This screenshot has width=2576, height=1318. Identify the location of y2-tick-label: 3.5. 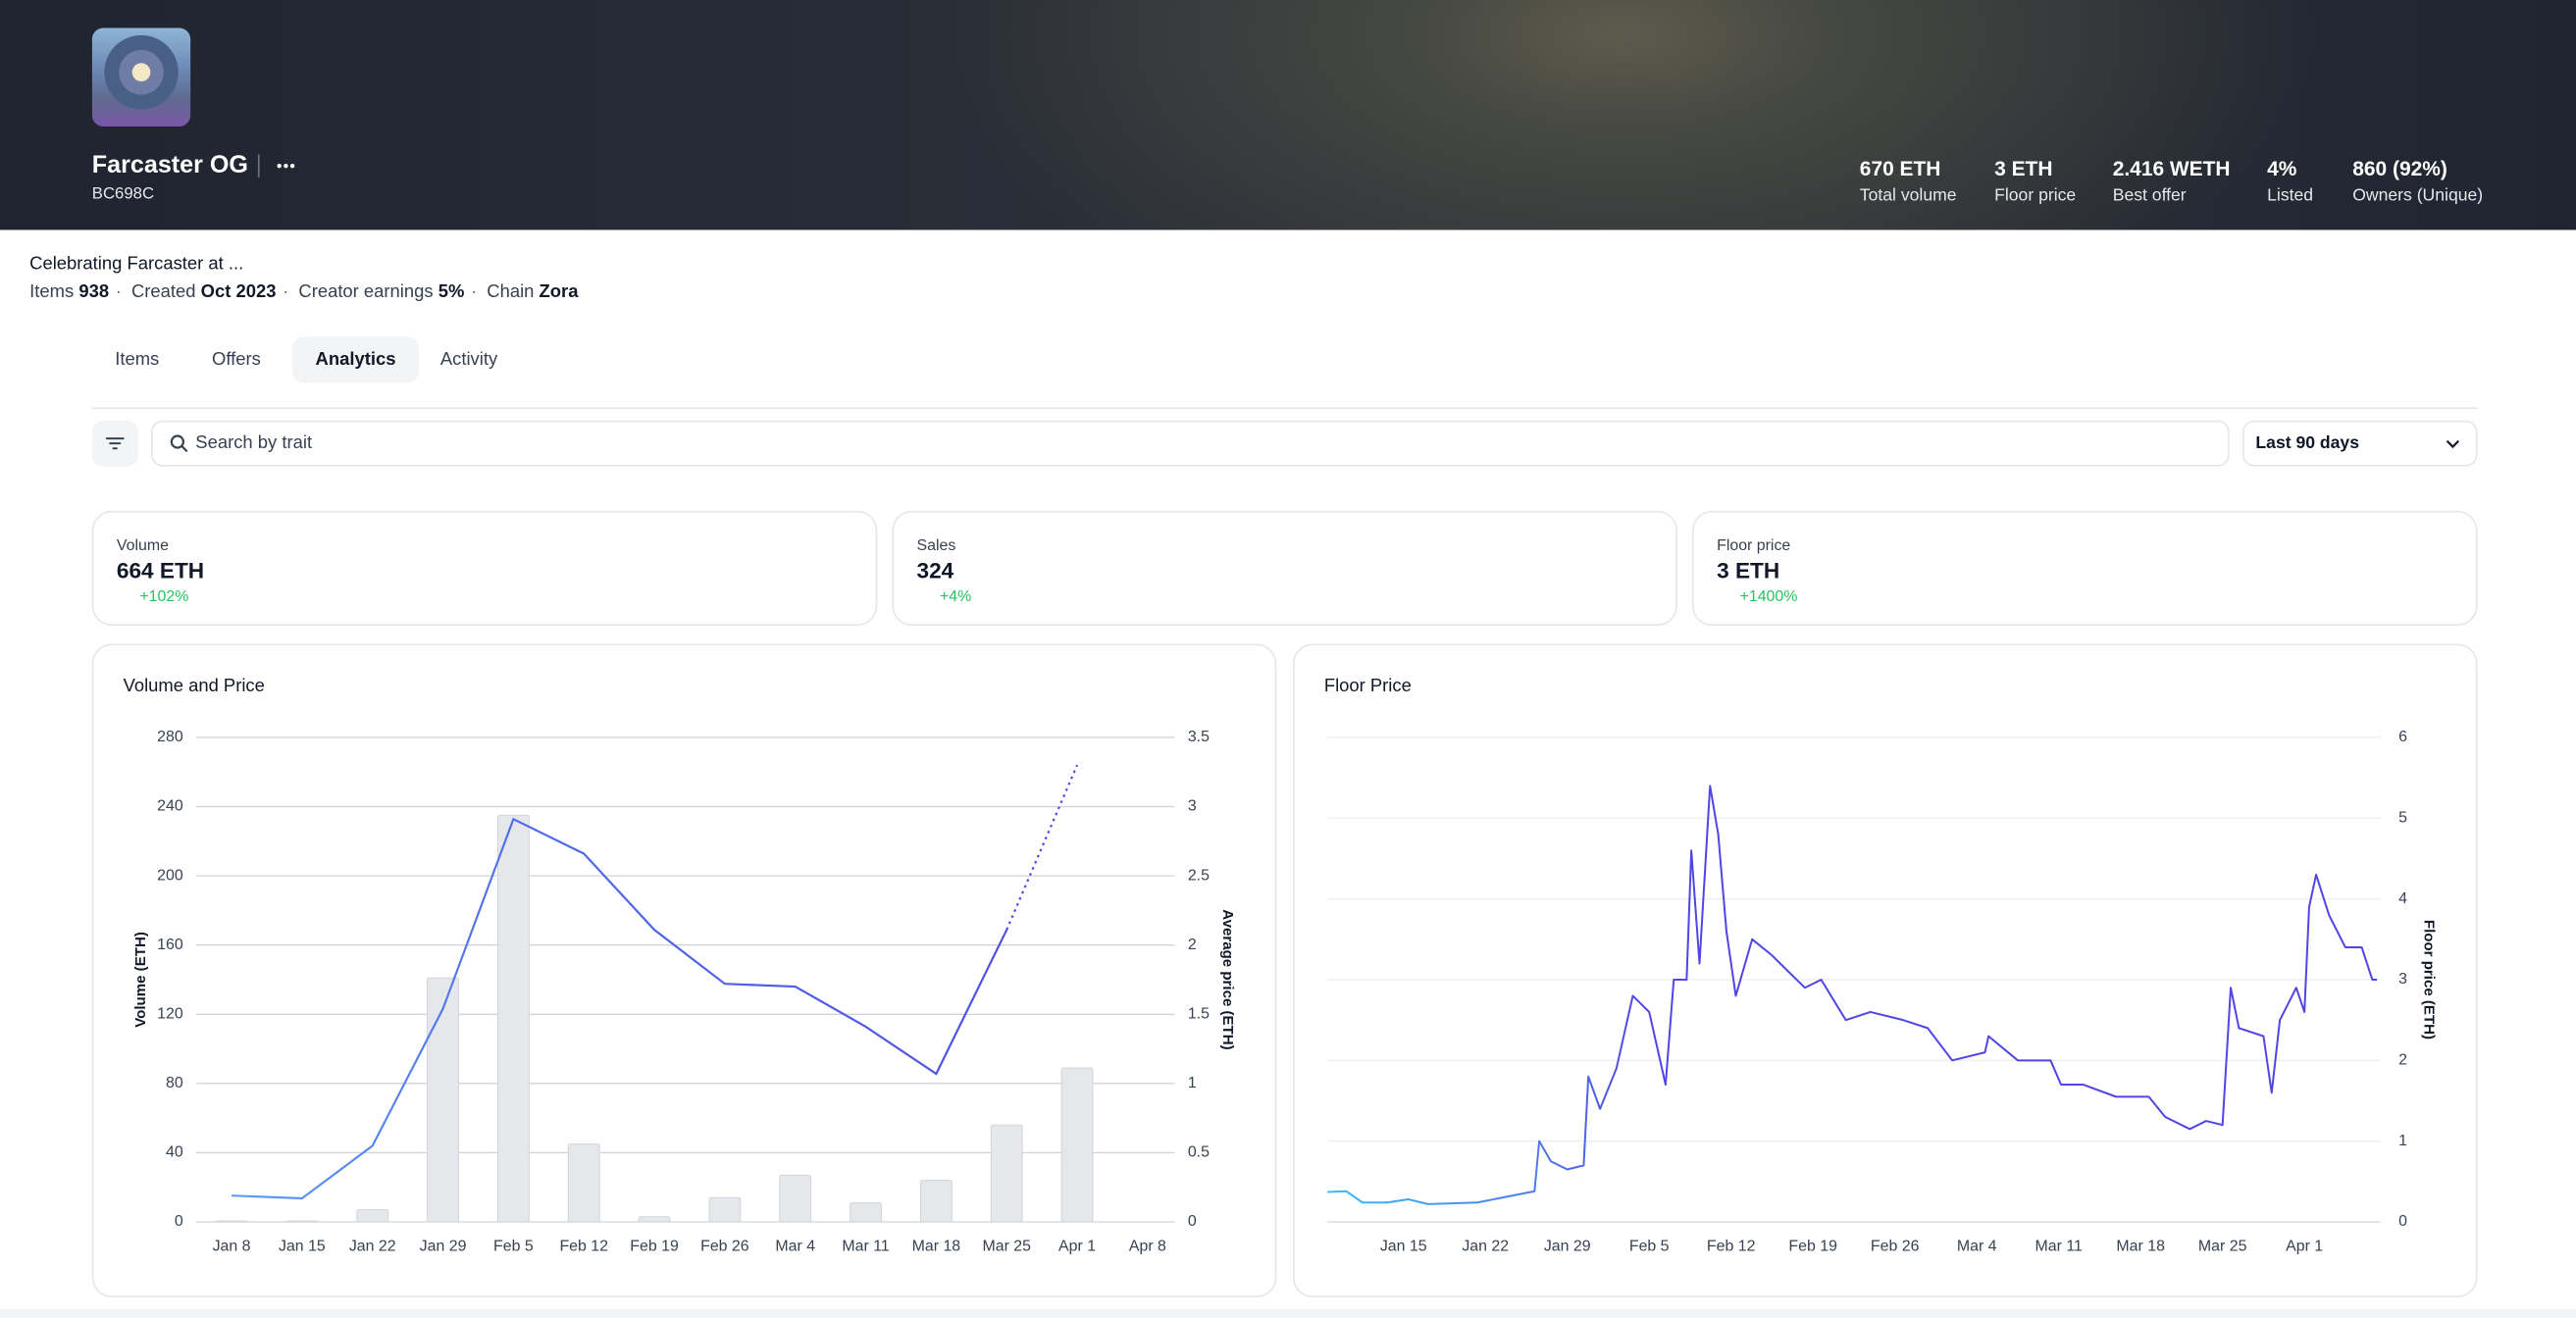
(1199, 737).